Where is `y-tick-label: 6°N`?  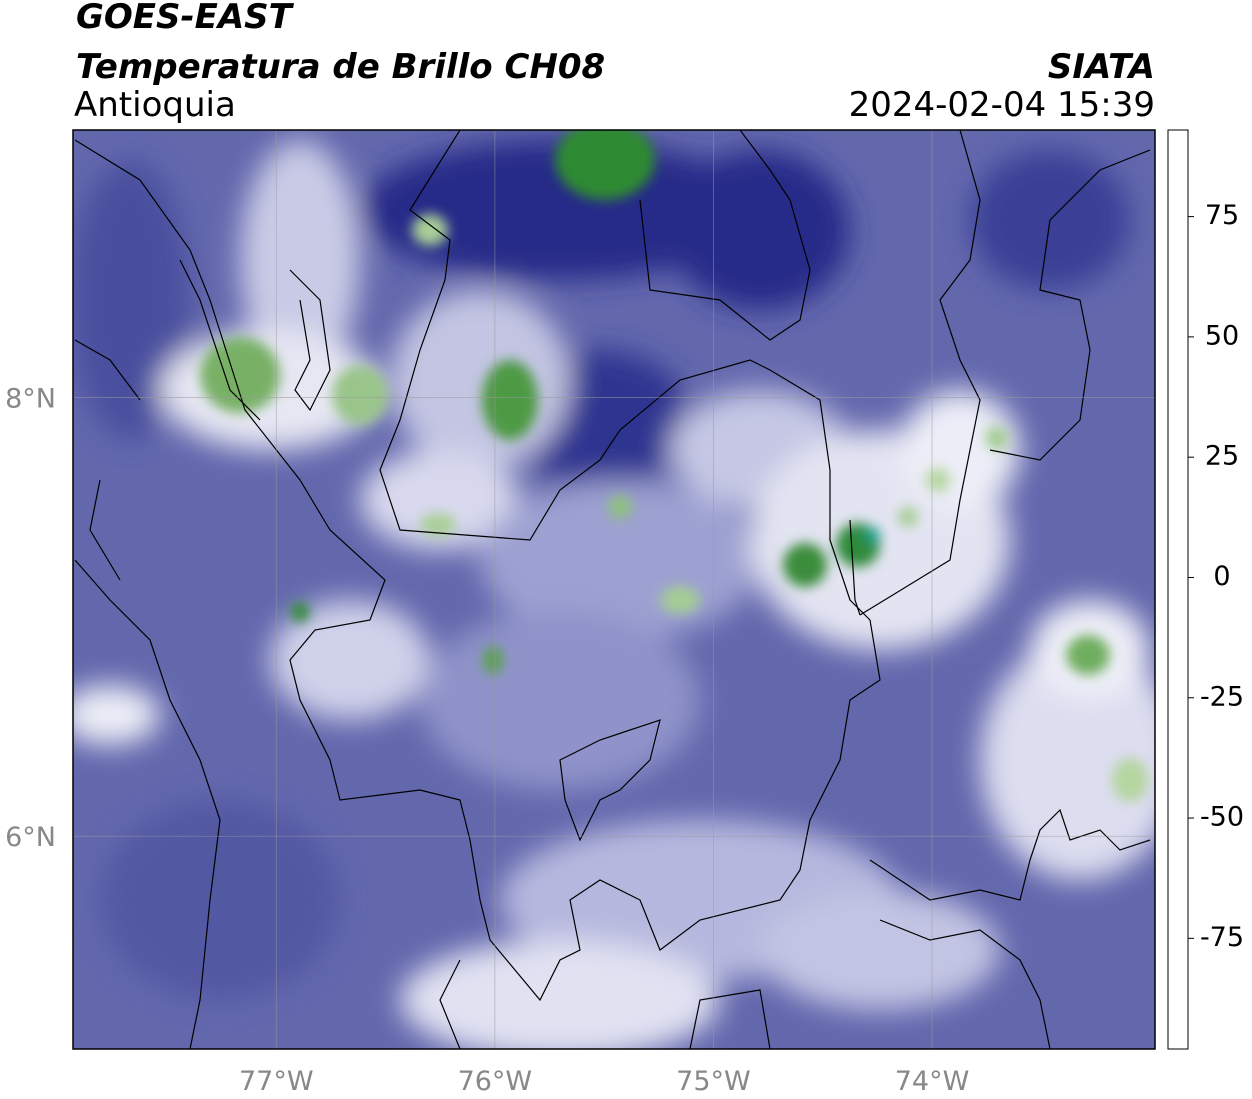 y-tick-label: 6°N is located at coordinates (30, 837).